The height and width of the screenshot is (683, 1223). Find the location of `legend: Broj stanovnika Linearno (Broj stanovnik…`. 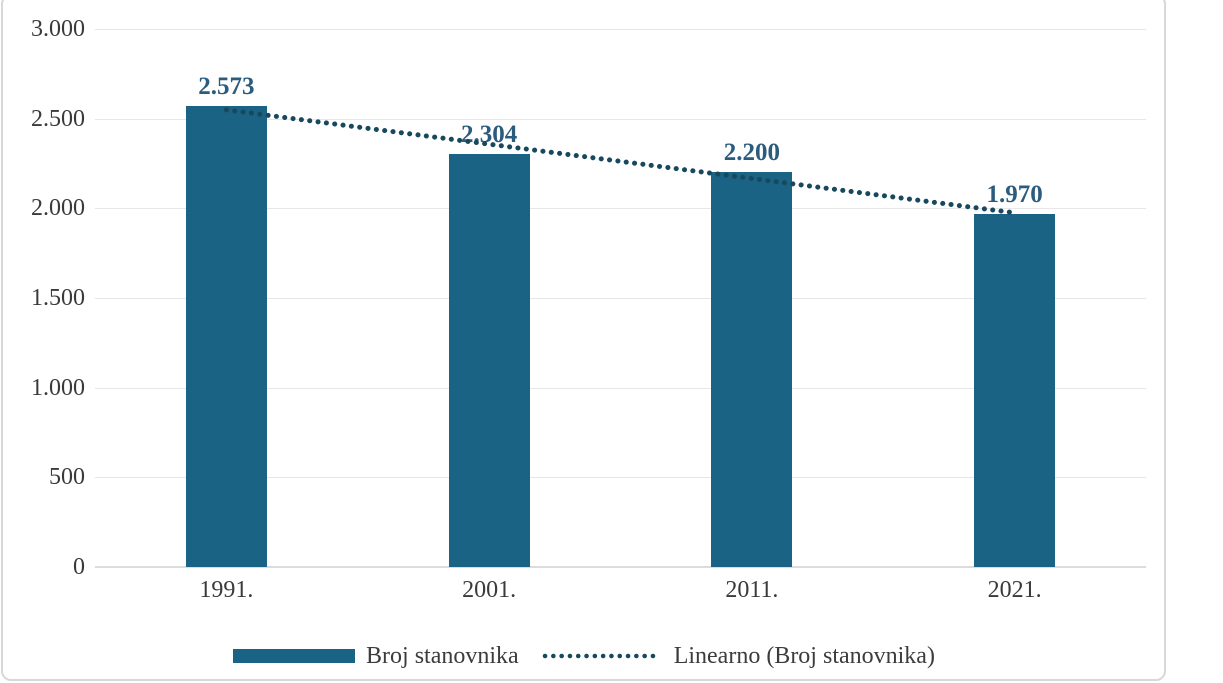

legend: Broj stanovnika Linearno (Broj stanovnik… is located at coordinates (584, 656).